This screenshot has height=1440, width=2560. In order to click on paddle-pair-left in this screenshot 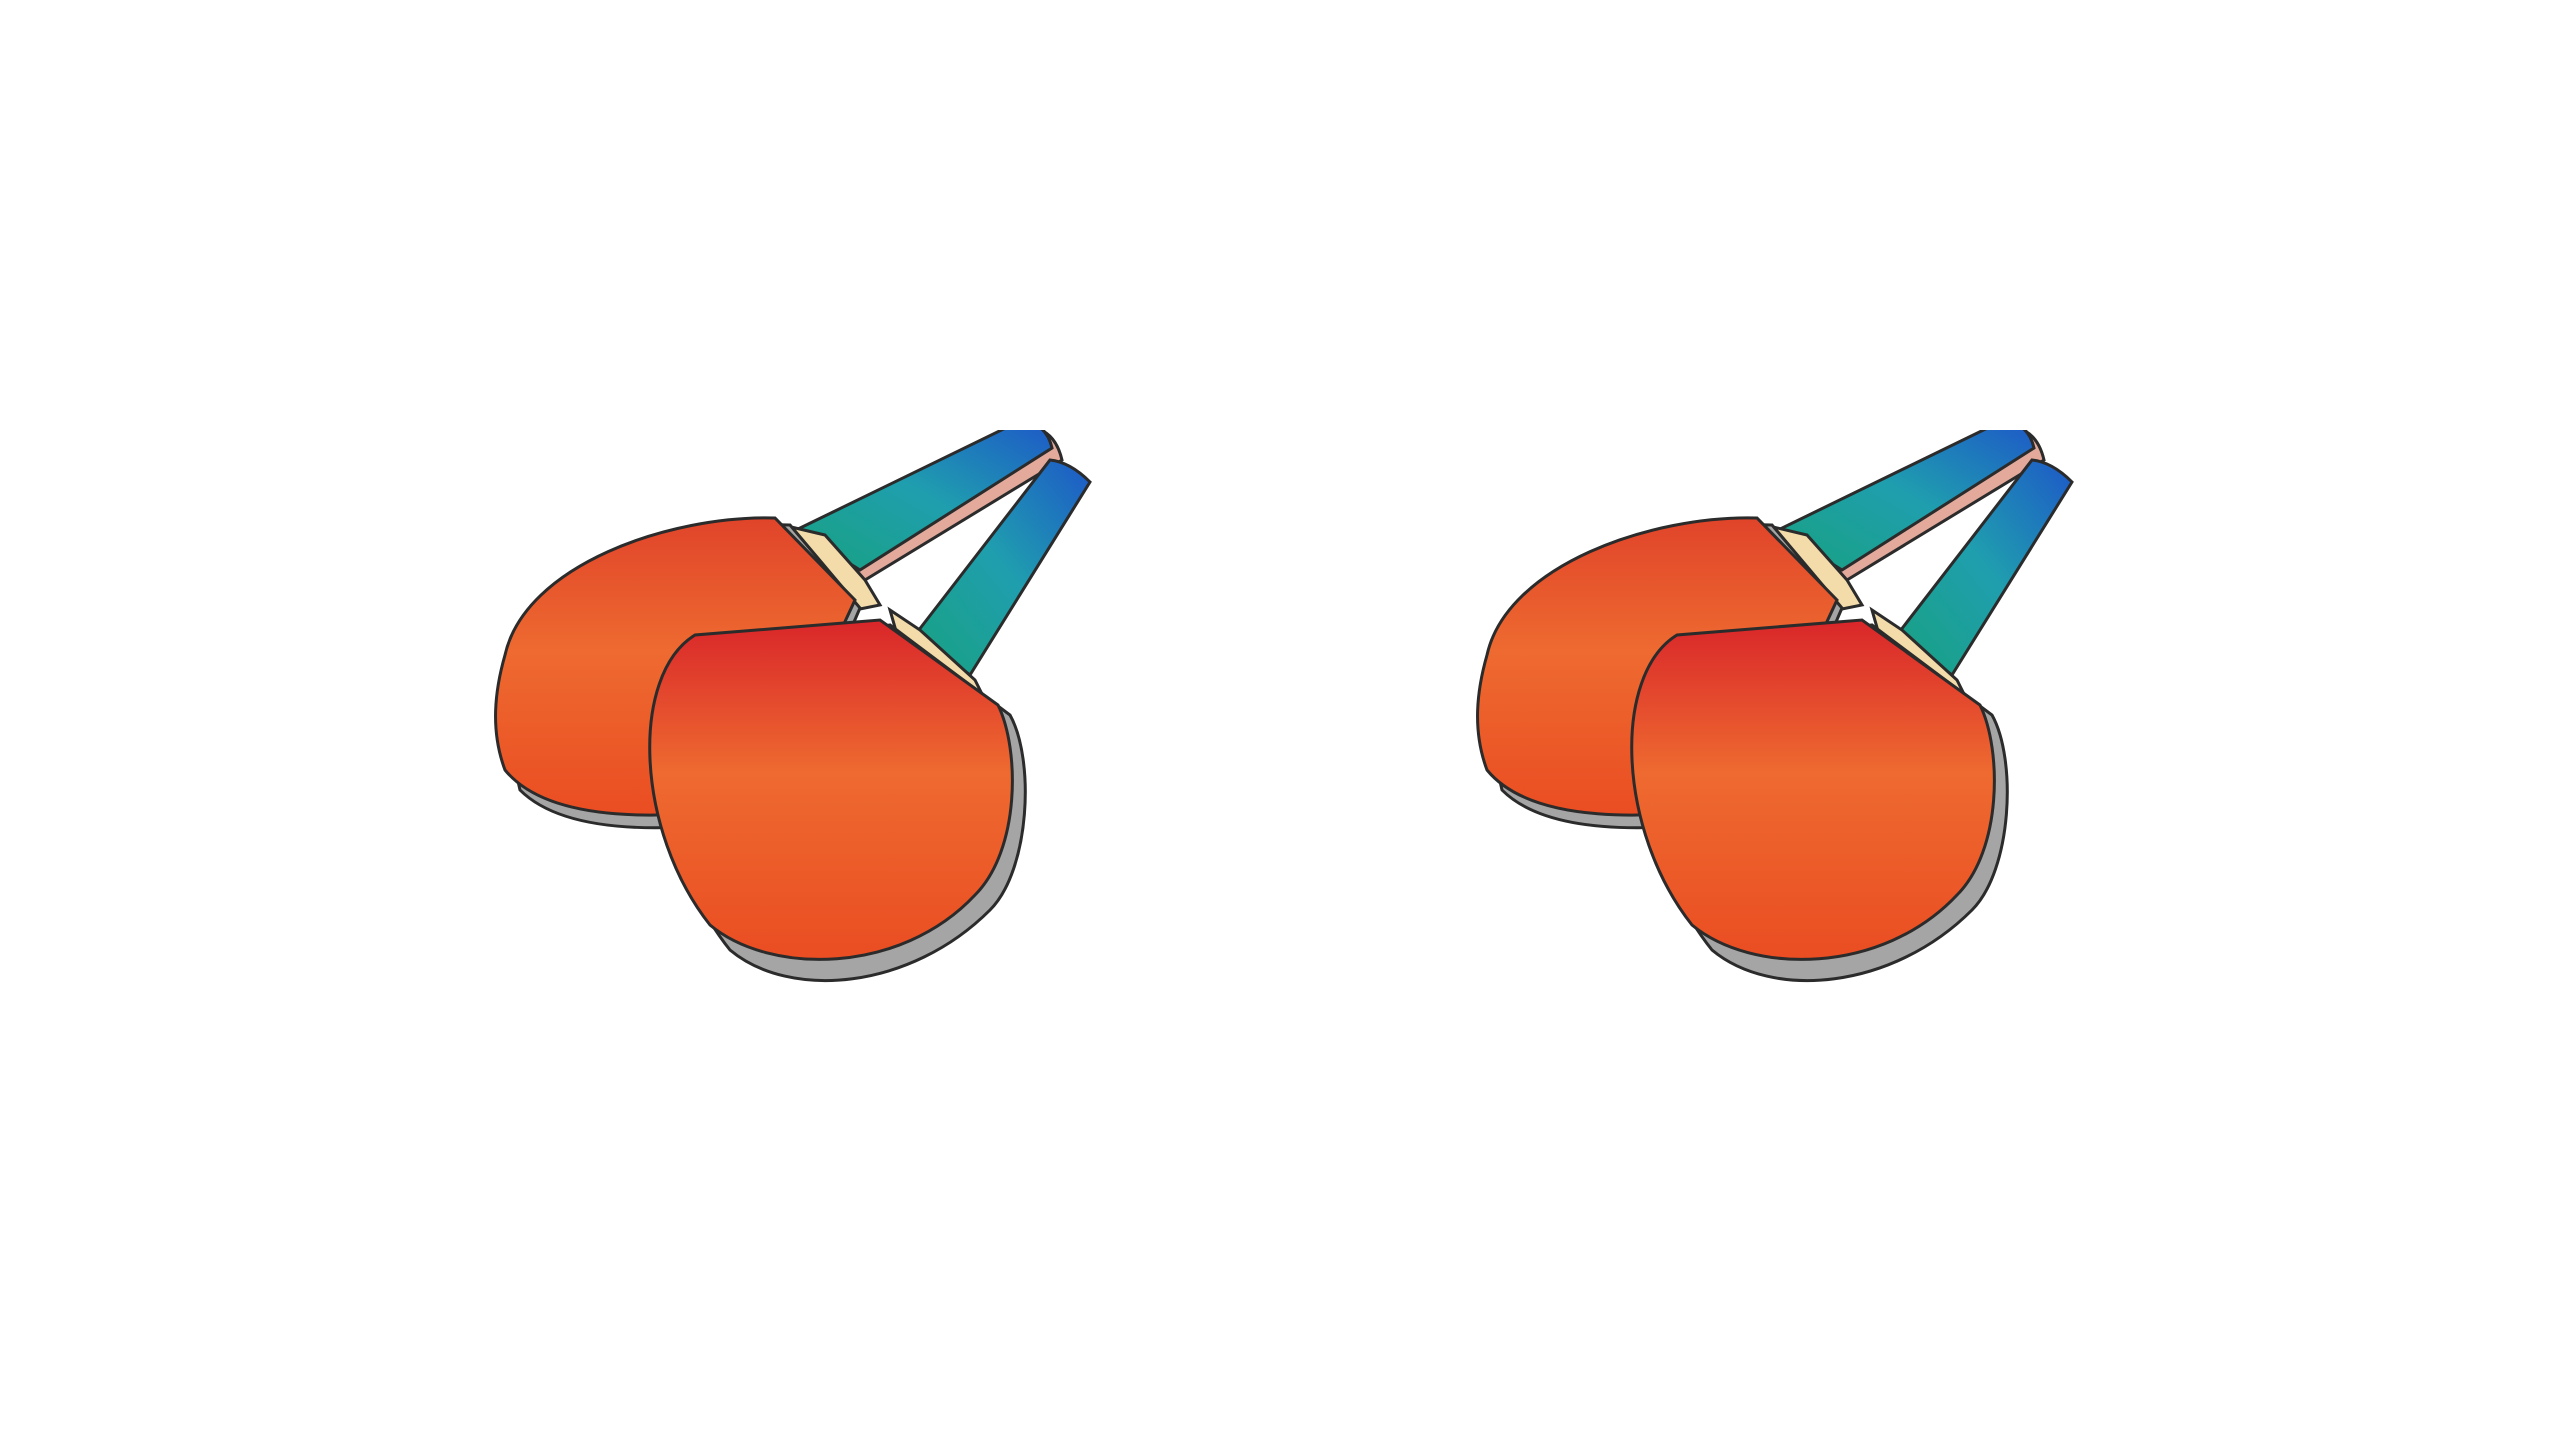, I will do `click(820, 730)`.